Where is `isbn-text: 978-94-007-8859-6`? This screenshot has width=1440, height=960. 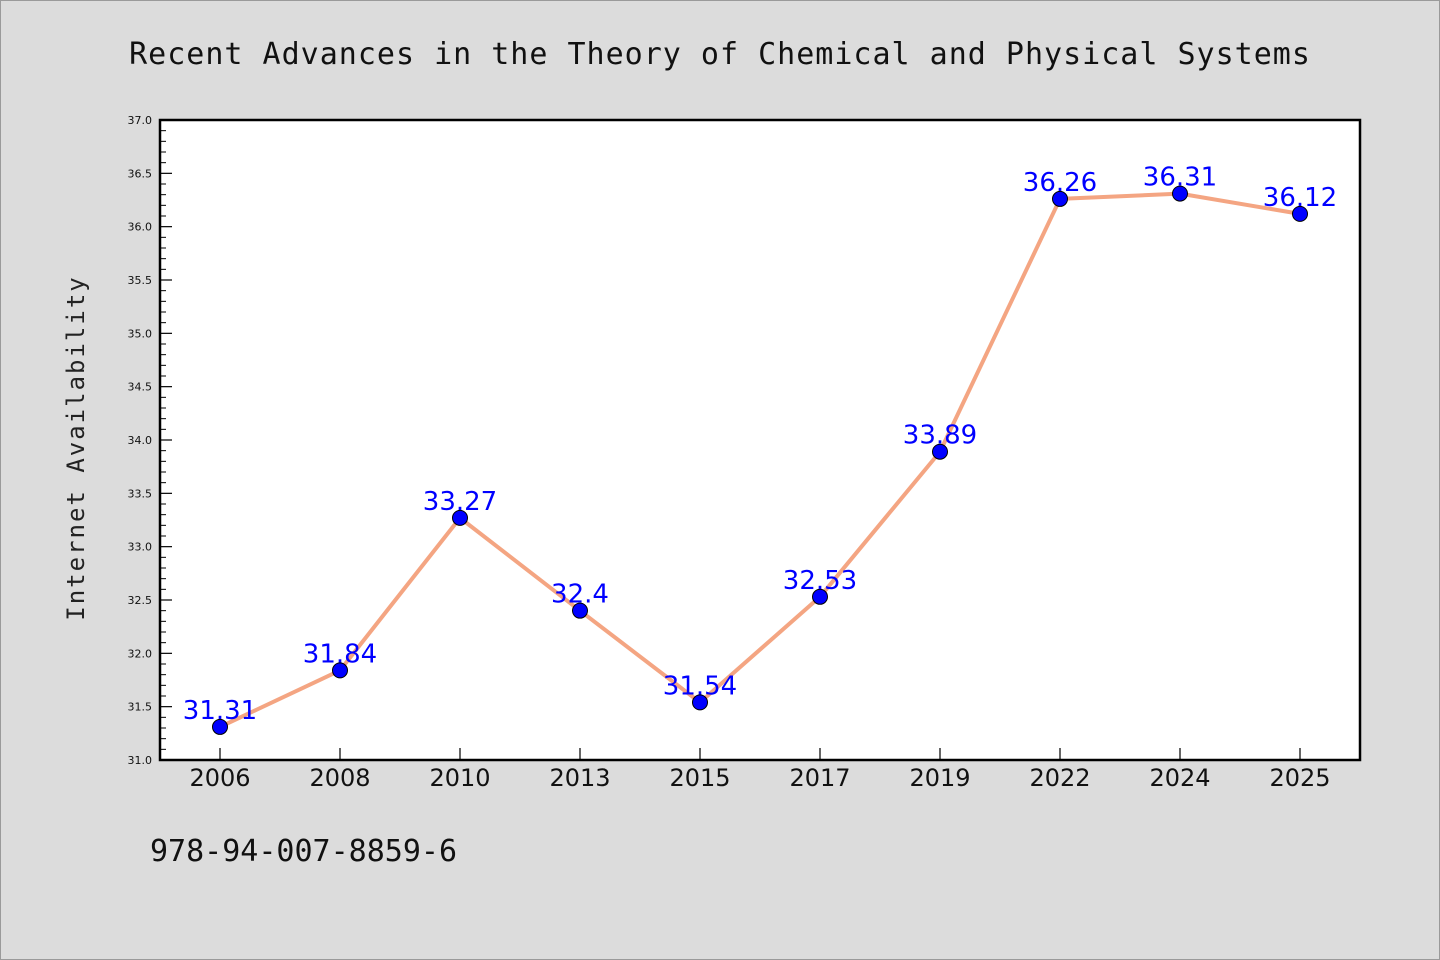 isbn-text: 978-94-007-8859-6 is located at coordinates (304, 851).